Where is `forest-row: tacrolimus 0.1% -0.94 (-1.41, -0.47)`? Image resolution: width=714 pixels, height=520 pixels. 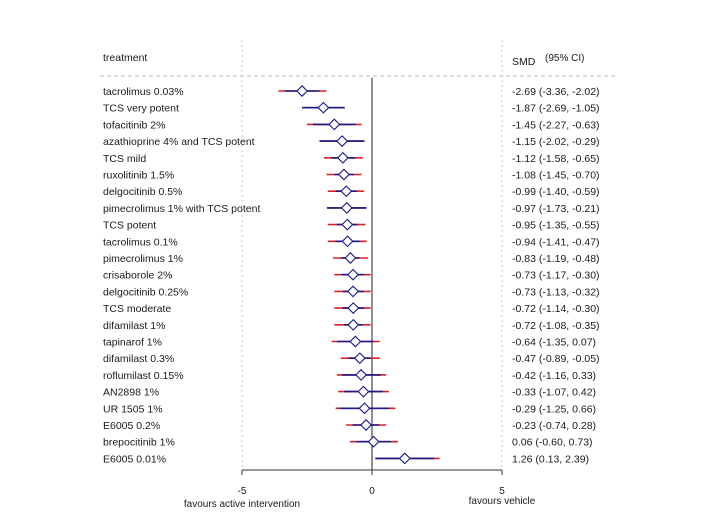
forest-row: tacrolimus 0.1% -0.94 (-1.41, -0.47) is located at coordinates (351, 241).